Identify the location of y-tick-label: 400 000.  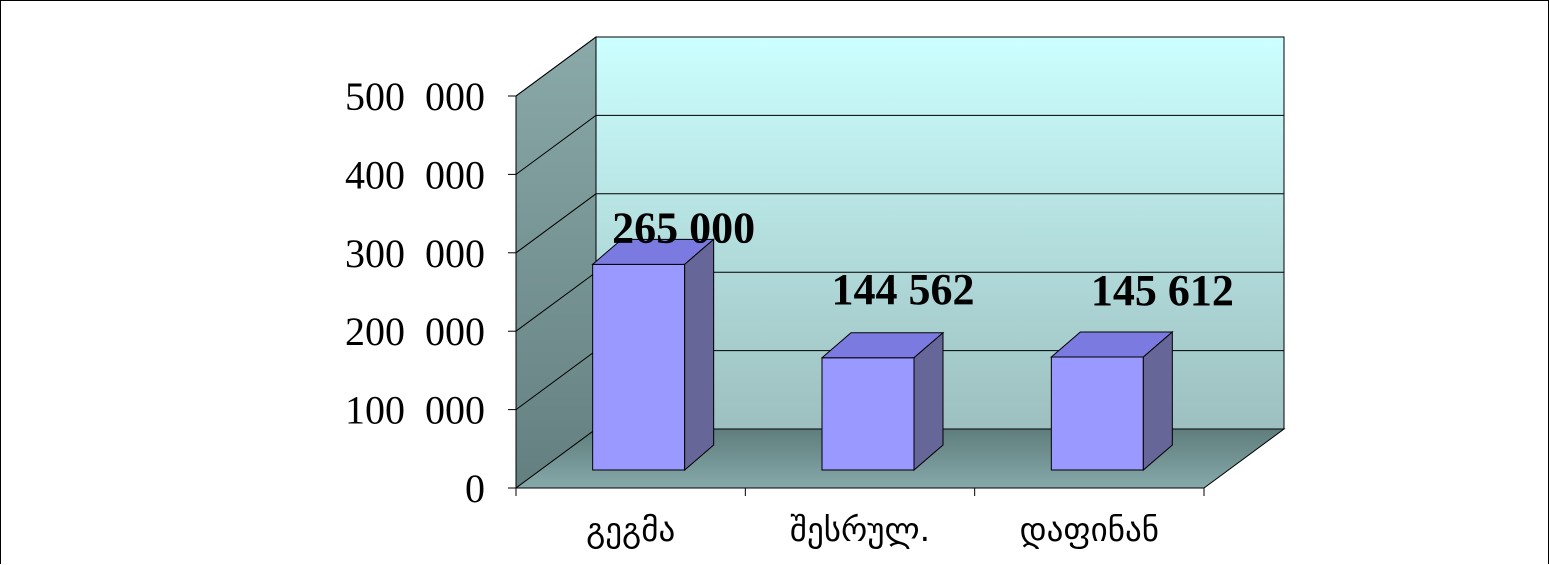
(415, 174).